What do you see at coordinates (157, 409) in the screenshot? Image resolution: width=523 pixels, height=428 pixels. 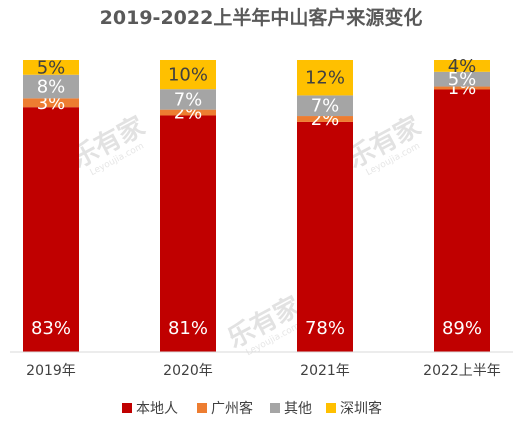 I see `legend-label-0: 本地人` at bounding box center [157, 409].